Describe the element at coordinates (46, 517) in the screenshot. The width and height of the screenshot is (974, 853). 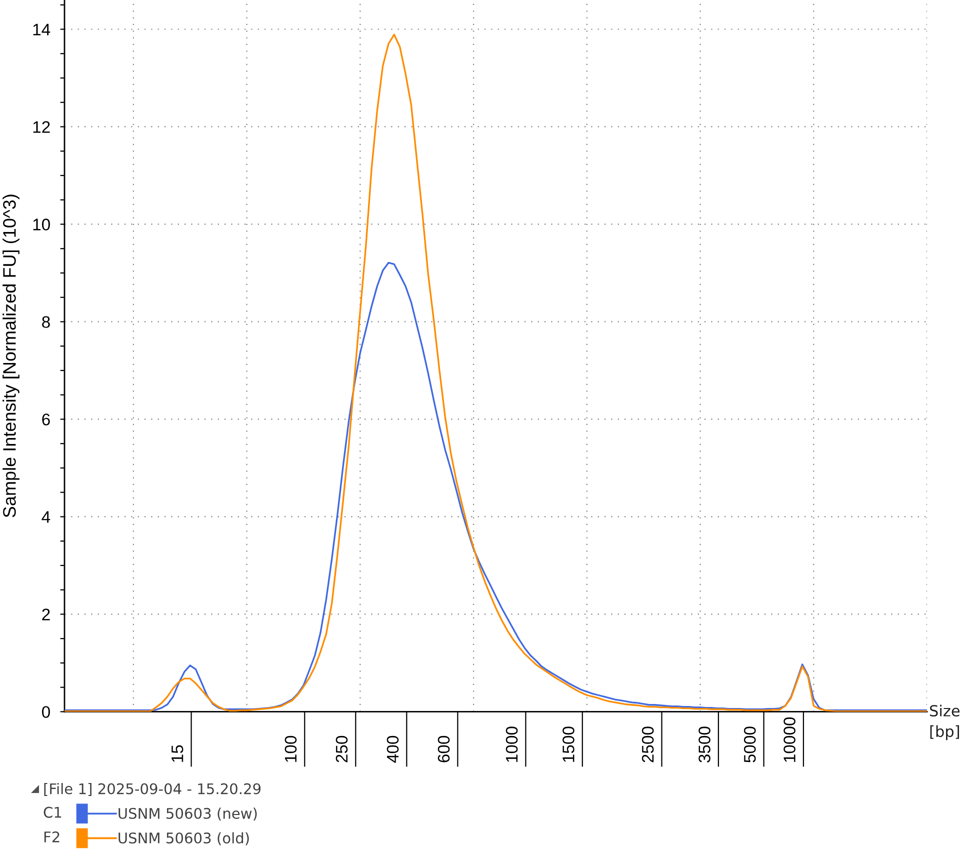
I see `y-tick-label: 4` at that location.